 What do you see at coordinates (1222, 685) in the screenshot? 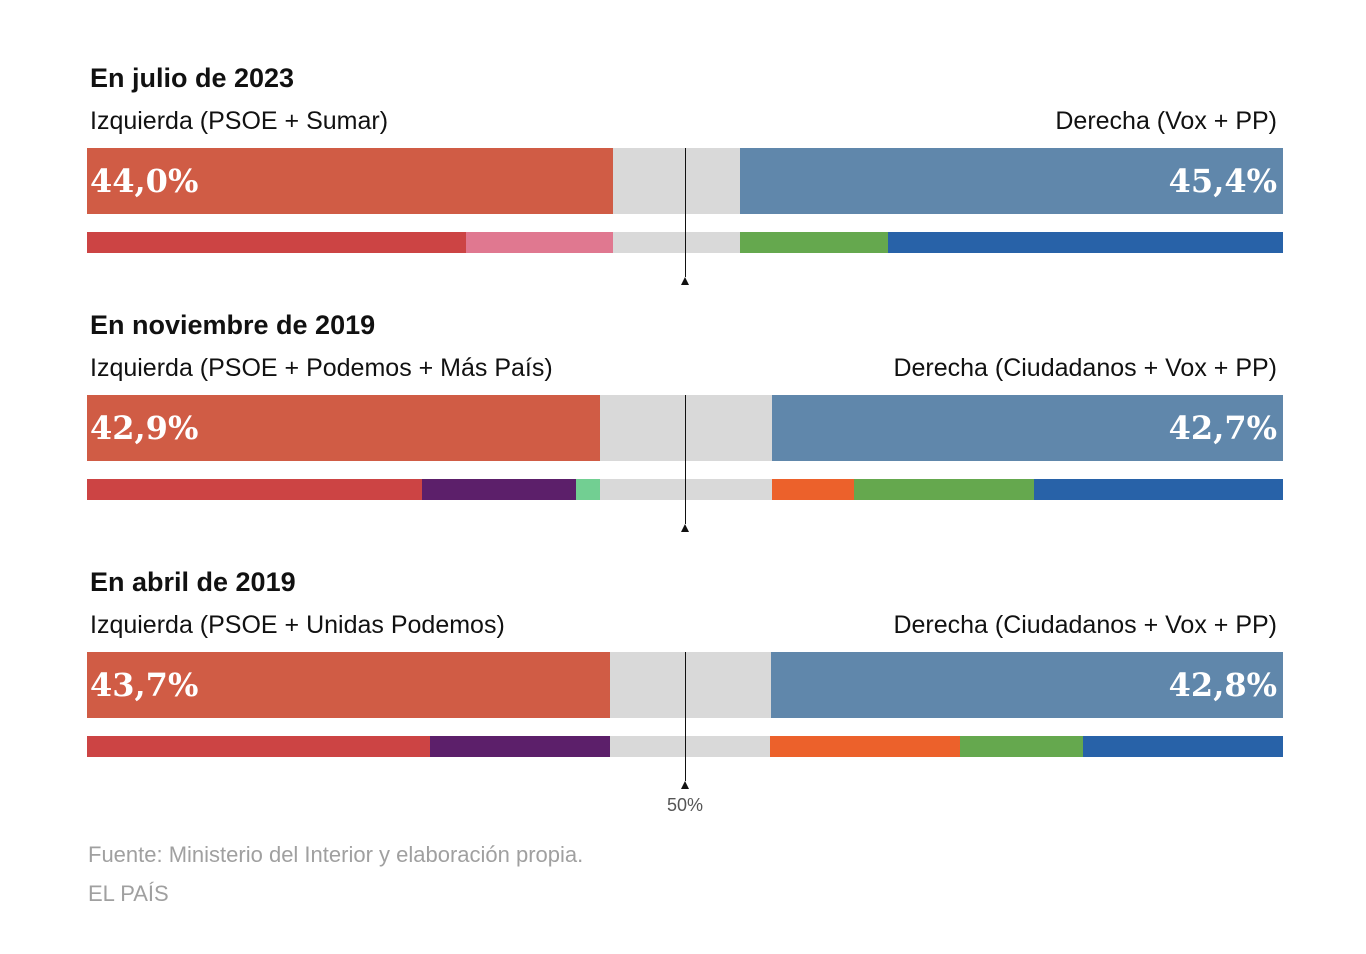
I see `right-bloc-value: 42,8%` at bounding box center [1222, 685].